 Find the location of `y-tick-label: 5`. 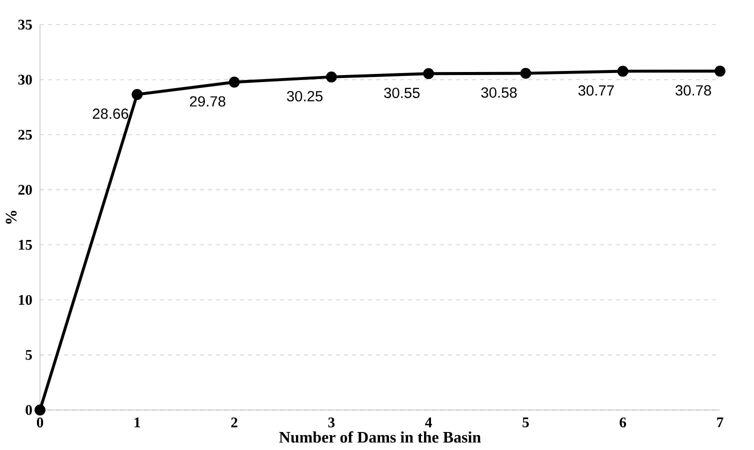

y-tick-label: 5 is located at coordinates (29, 355).